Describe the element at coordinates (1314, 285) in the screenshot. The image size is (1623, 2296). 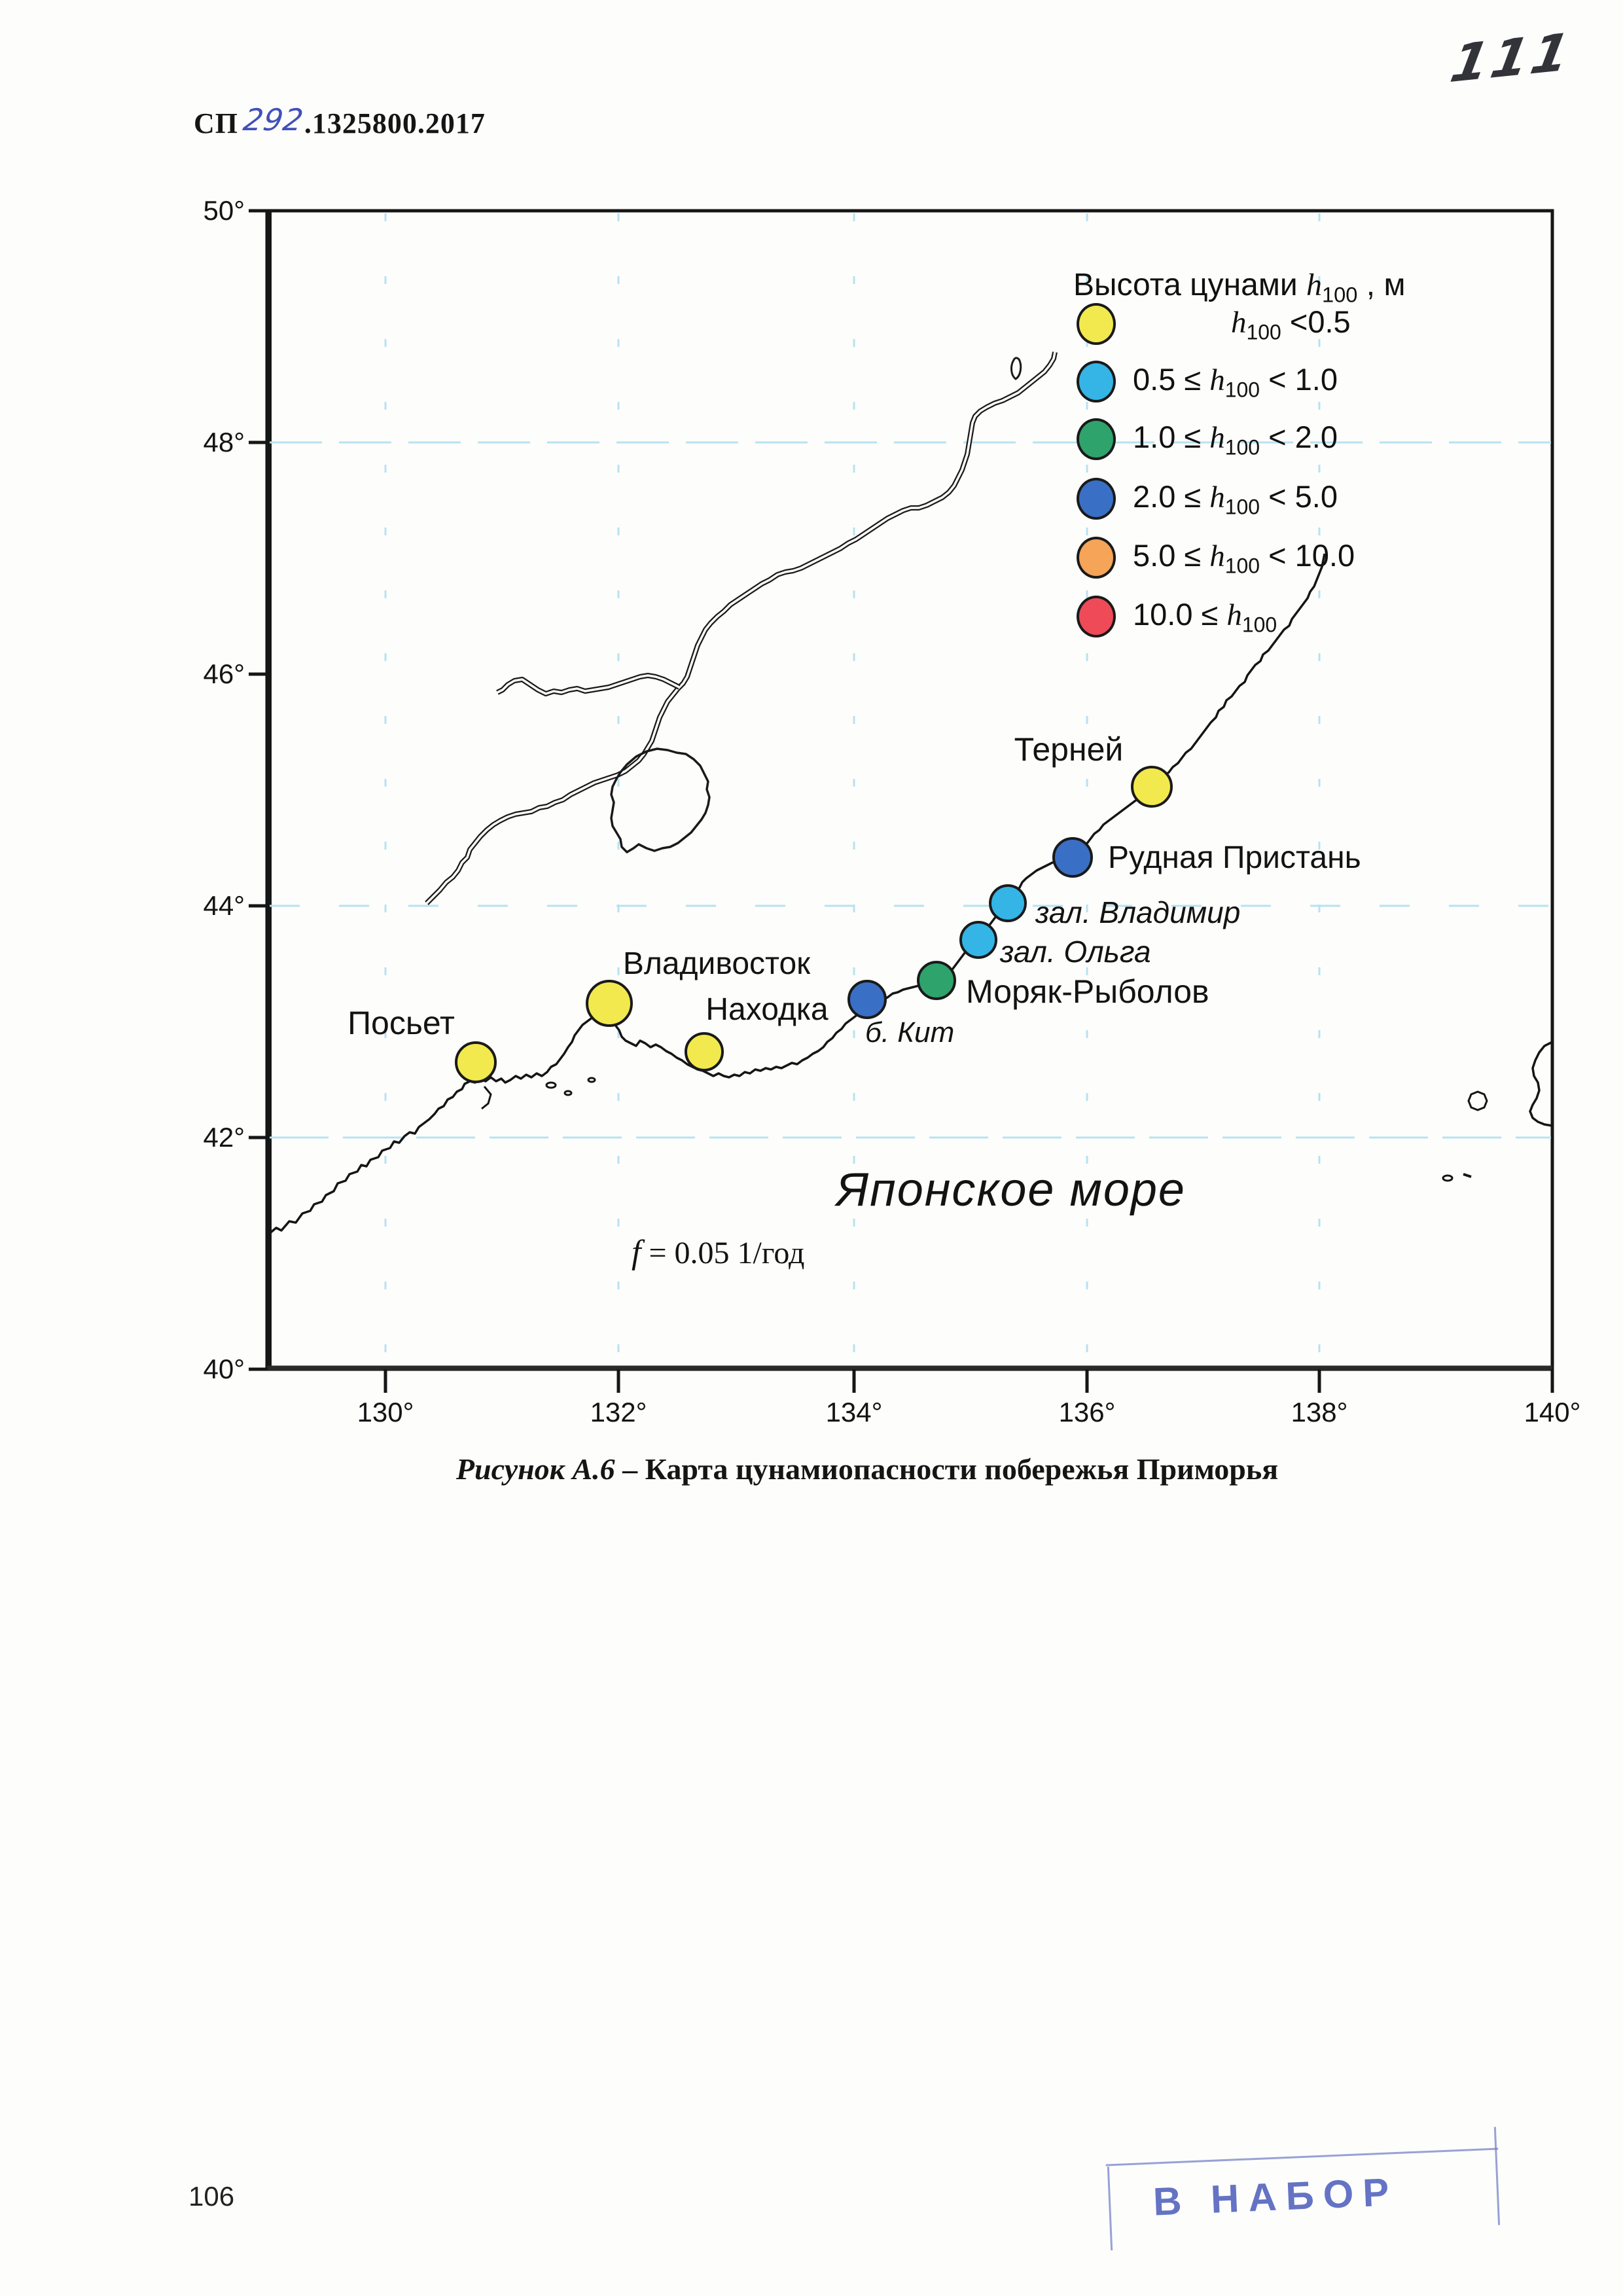
I see `legend-title-symbol: h` at that location.